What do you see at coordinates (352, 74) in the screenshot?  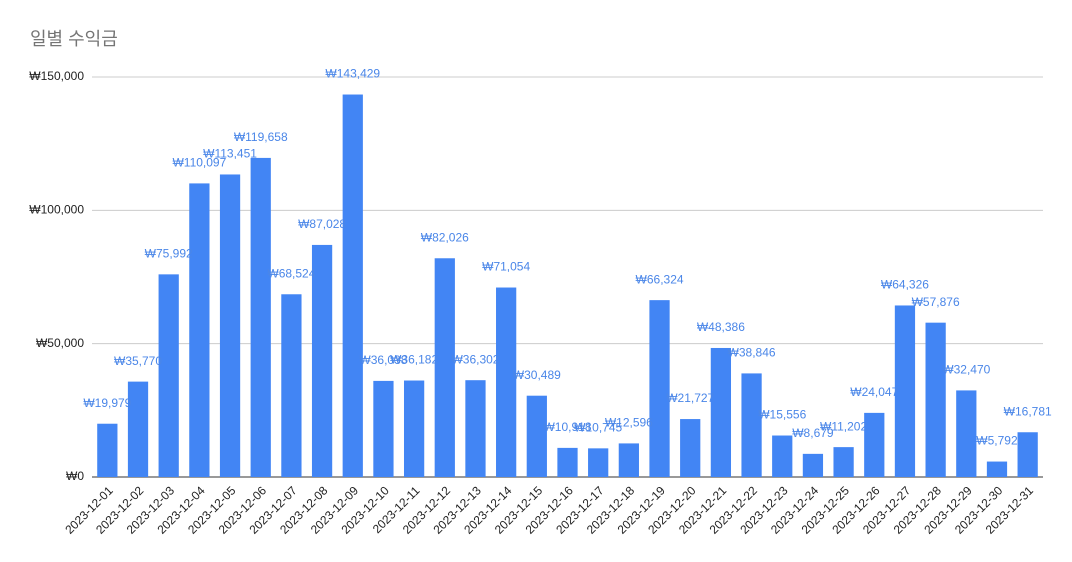 I see `data-label: ₩143,429` at bounding box center [352, 74].